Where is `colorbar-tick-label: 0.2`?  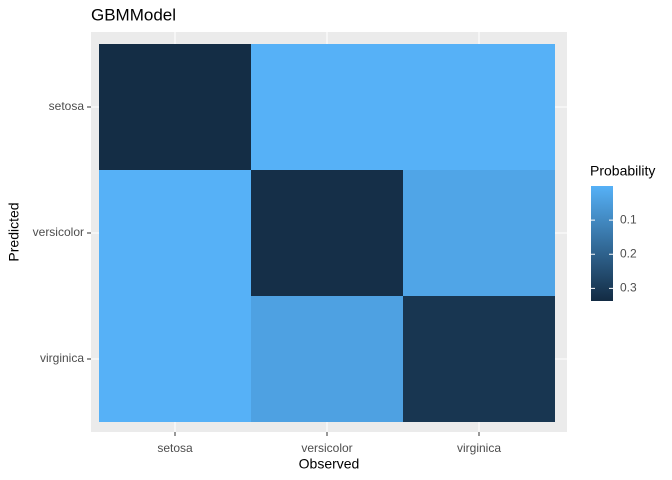 colorbar-tick-label: 0.2 is located at coordinates (628, 253).